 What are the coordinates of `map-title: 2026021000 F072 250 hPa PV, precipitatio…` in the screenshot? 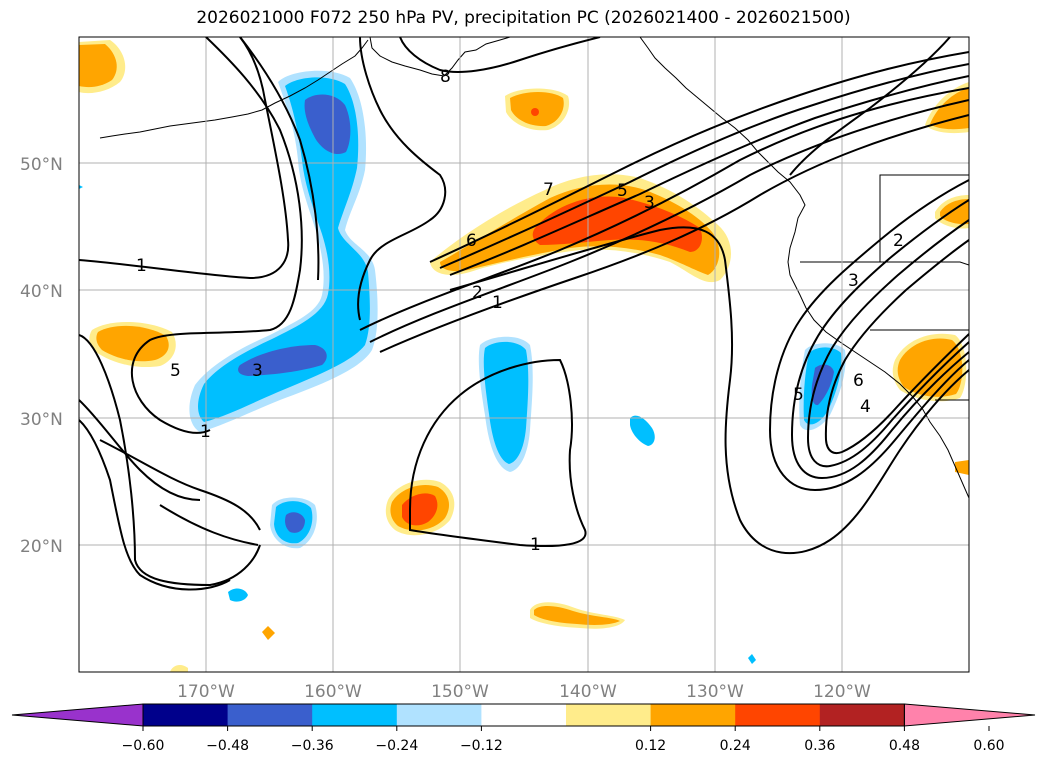 It's located at (523, 18).